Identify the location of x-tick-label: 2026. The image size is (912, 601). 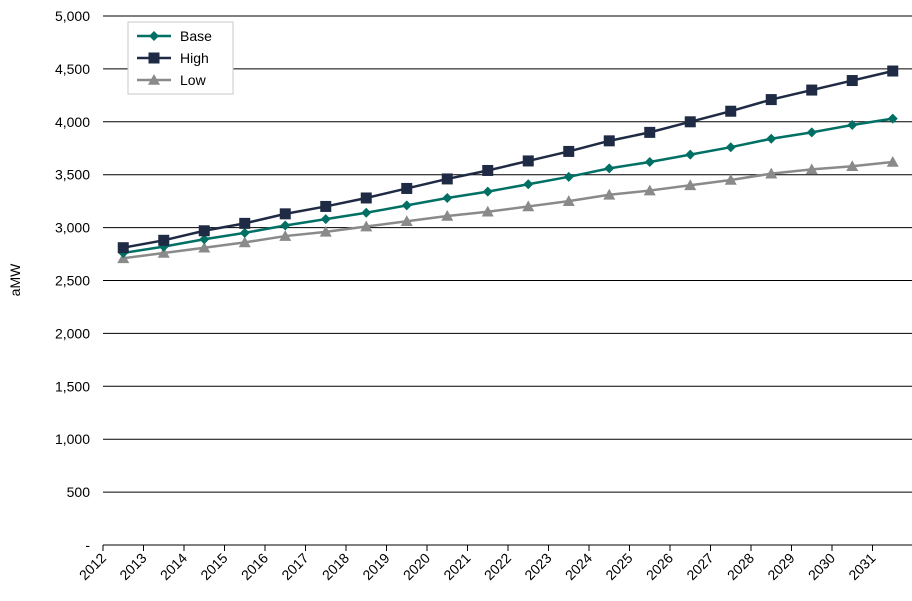
(659, 566).